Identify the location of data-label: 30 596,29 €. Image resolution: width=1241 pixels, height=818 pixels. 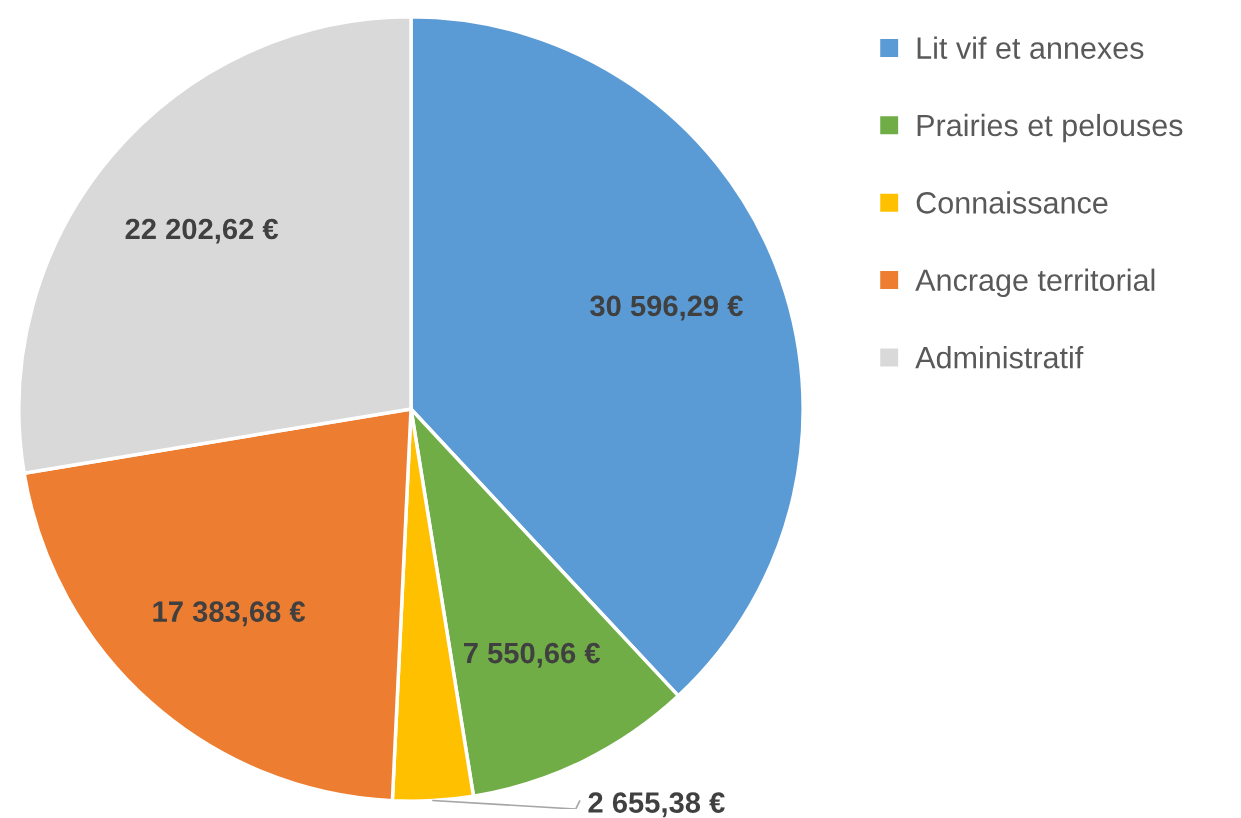
(666, 308).